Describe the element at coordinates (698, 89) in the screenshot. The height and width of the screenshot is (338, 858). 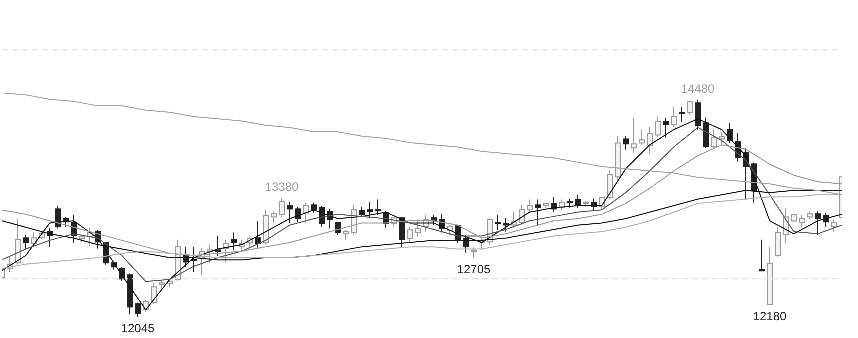
I see `annotation: 14480` at that location.